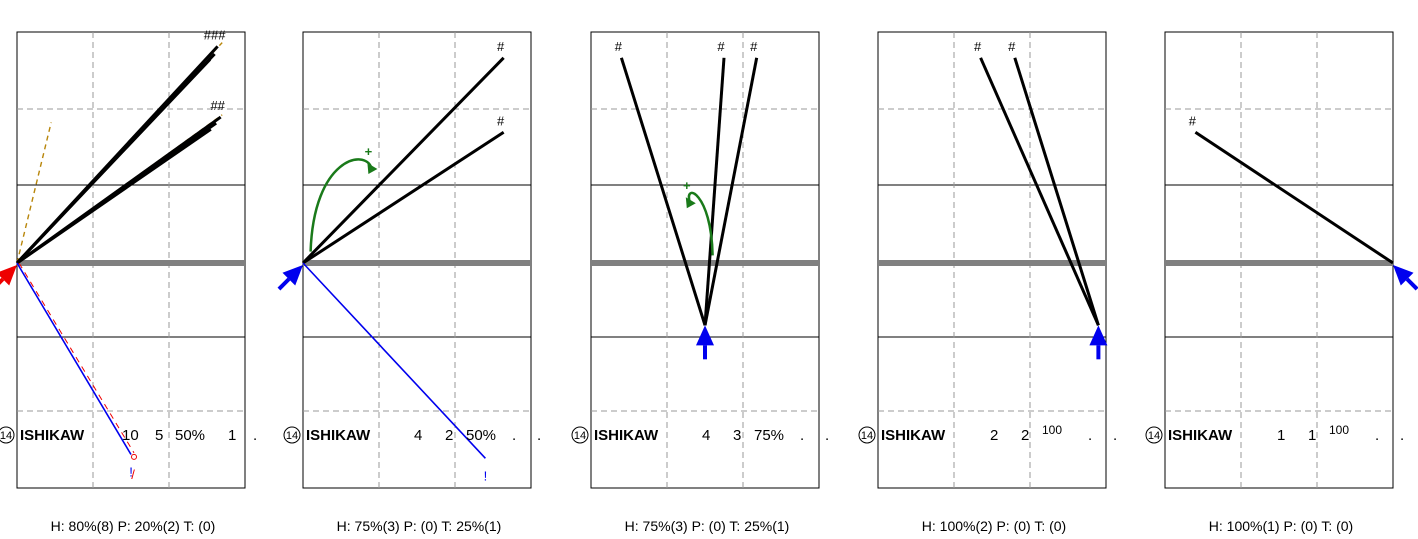 The height and width of the screenshot is (539, 1418). I want to click on hit-mark: ###, so click(215, 34).